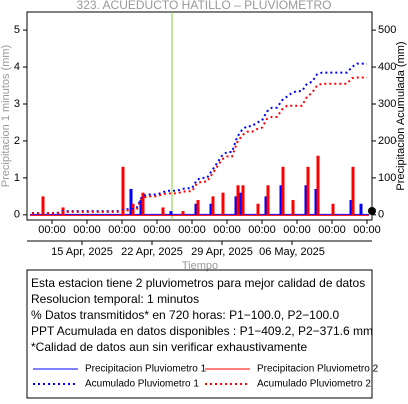 The image size is (408, 404). What do you see at coordinates (222, 252) in the screenshot?
I see `date-tick-label: 29 Apr, 2025` at bounding box center [222, 252].